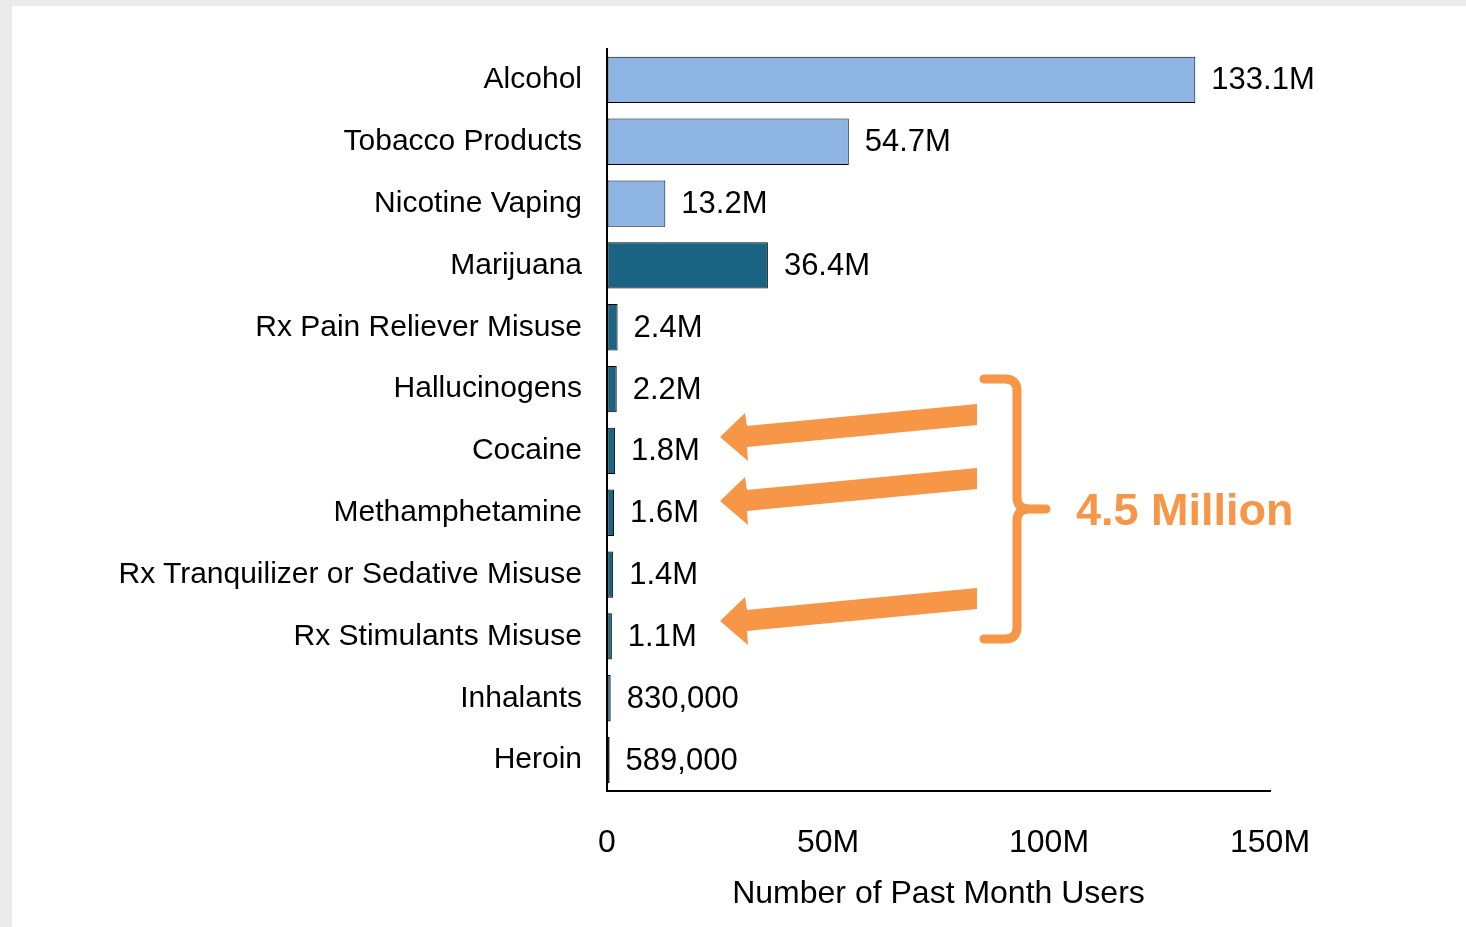 Image resolution: width=1466 pixels, height=927 pixels. Describe the element at coordinates (907, 141) in the screenshot. I see `data-label: 54.7M` at that location.